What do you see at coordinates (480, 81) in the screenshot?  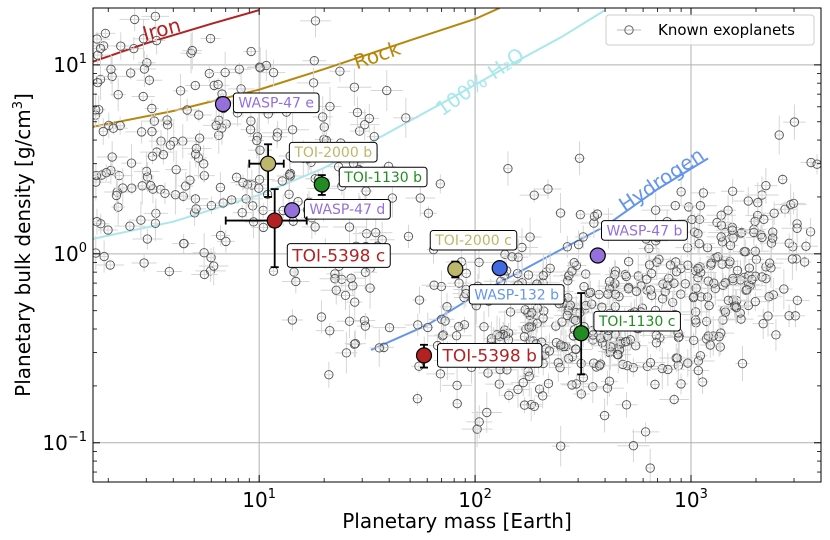 I see `curve-label: 100% H₂O` at bounding box center [480, 81].